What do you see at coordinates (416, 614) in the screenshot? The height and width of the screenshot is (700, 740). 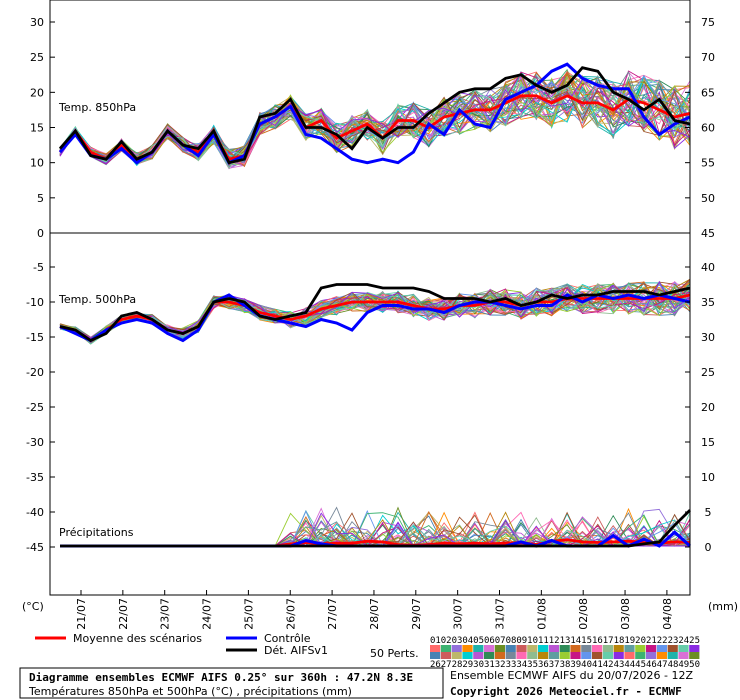 I see `x-tick-label: 29/07` at bounding box center [416, 614].